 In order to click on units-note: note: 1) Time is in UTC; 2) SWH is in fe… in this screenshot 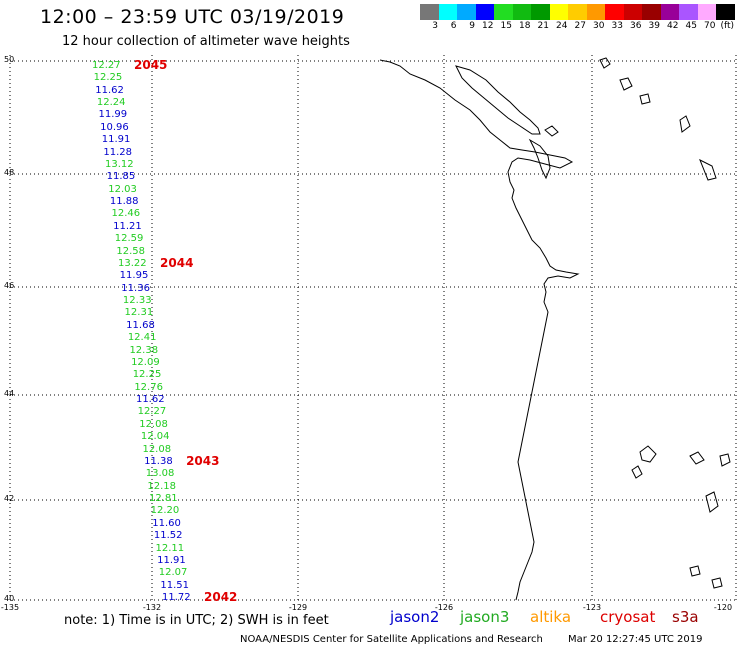, I will do `click(196, 620)`.